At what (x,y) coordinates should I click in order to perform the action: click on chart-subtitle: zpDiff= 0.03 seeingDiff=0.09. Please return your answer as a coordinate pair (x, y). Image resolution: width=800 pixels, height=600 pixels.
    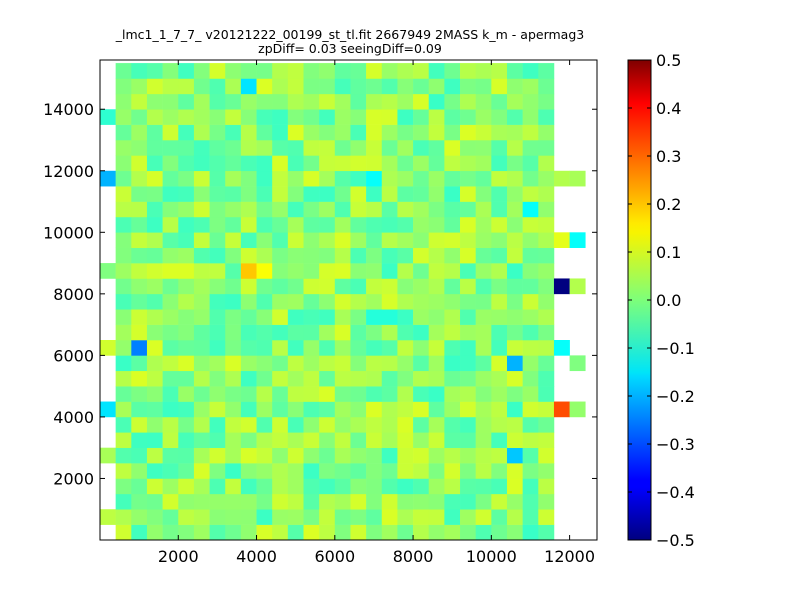
    Looking at the image, I should click on (350, 48).